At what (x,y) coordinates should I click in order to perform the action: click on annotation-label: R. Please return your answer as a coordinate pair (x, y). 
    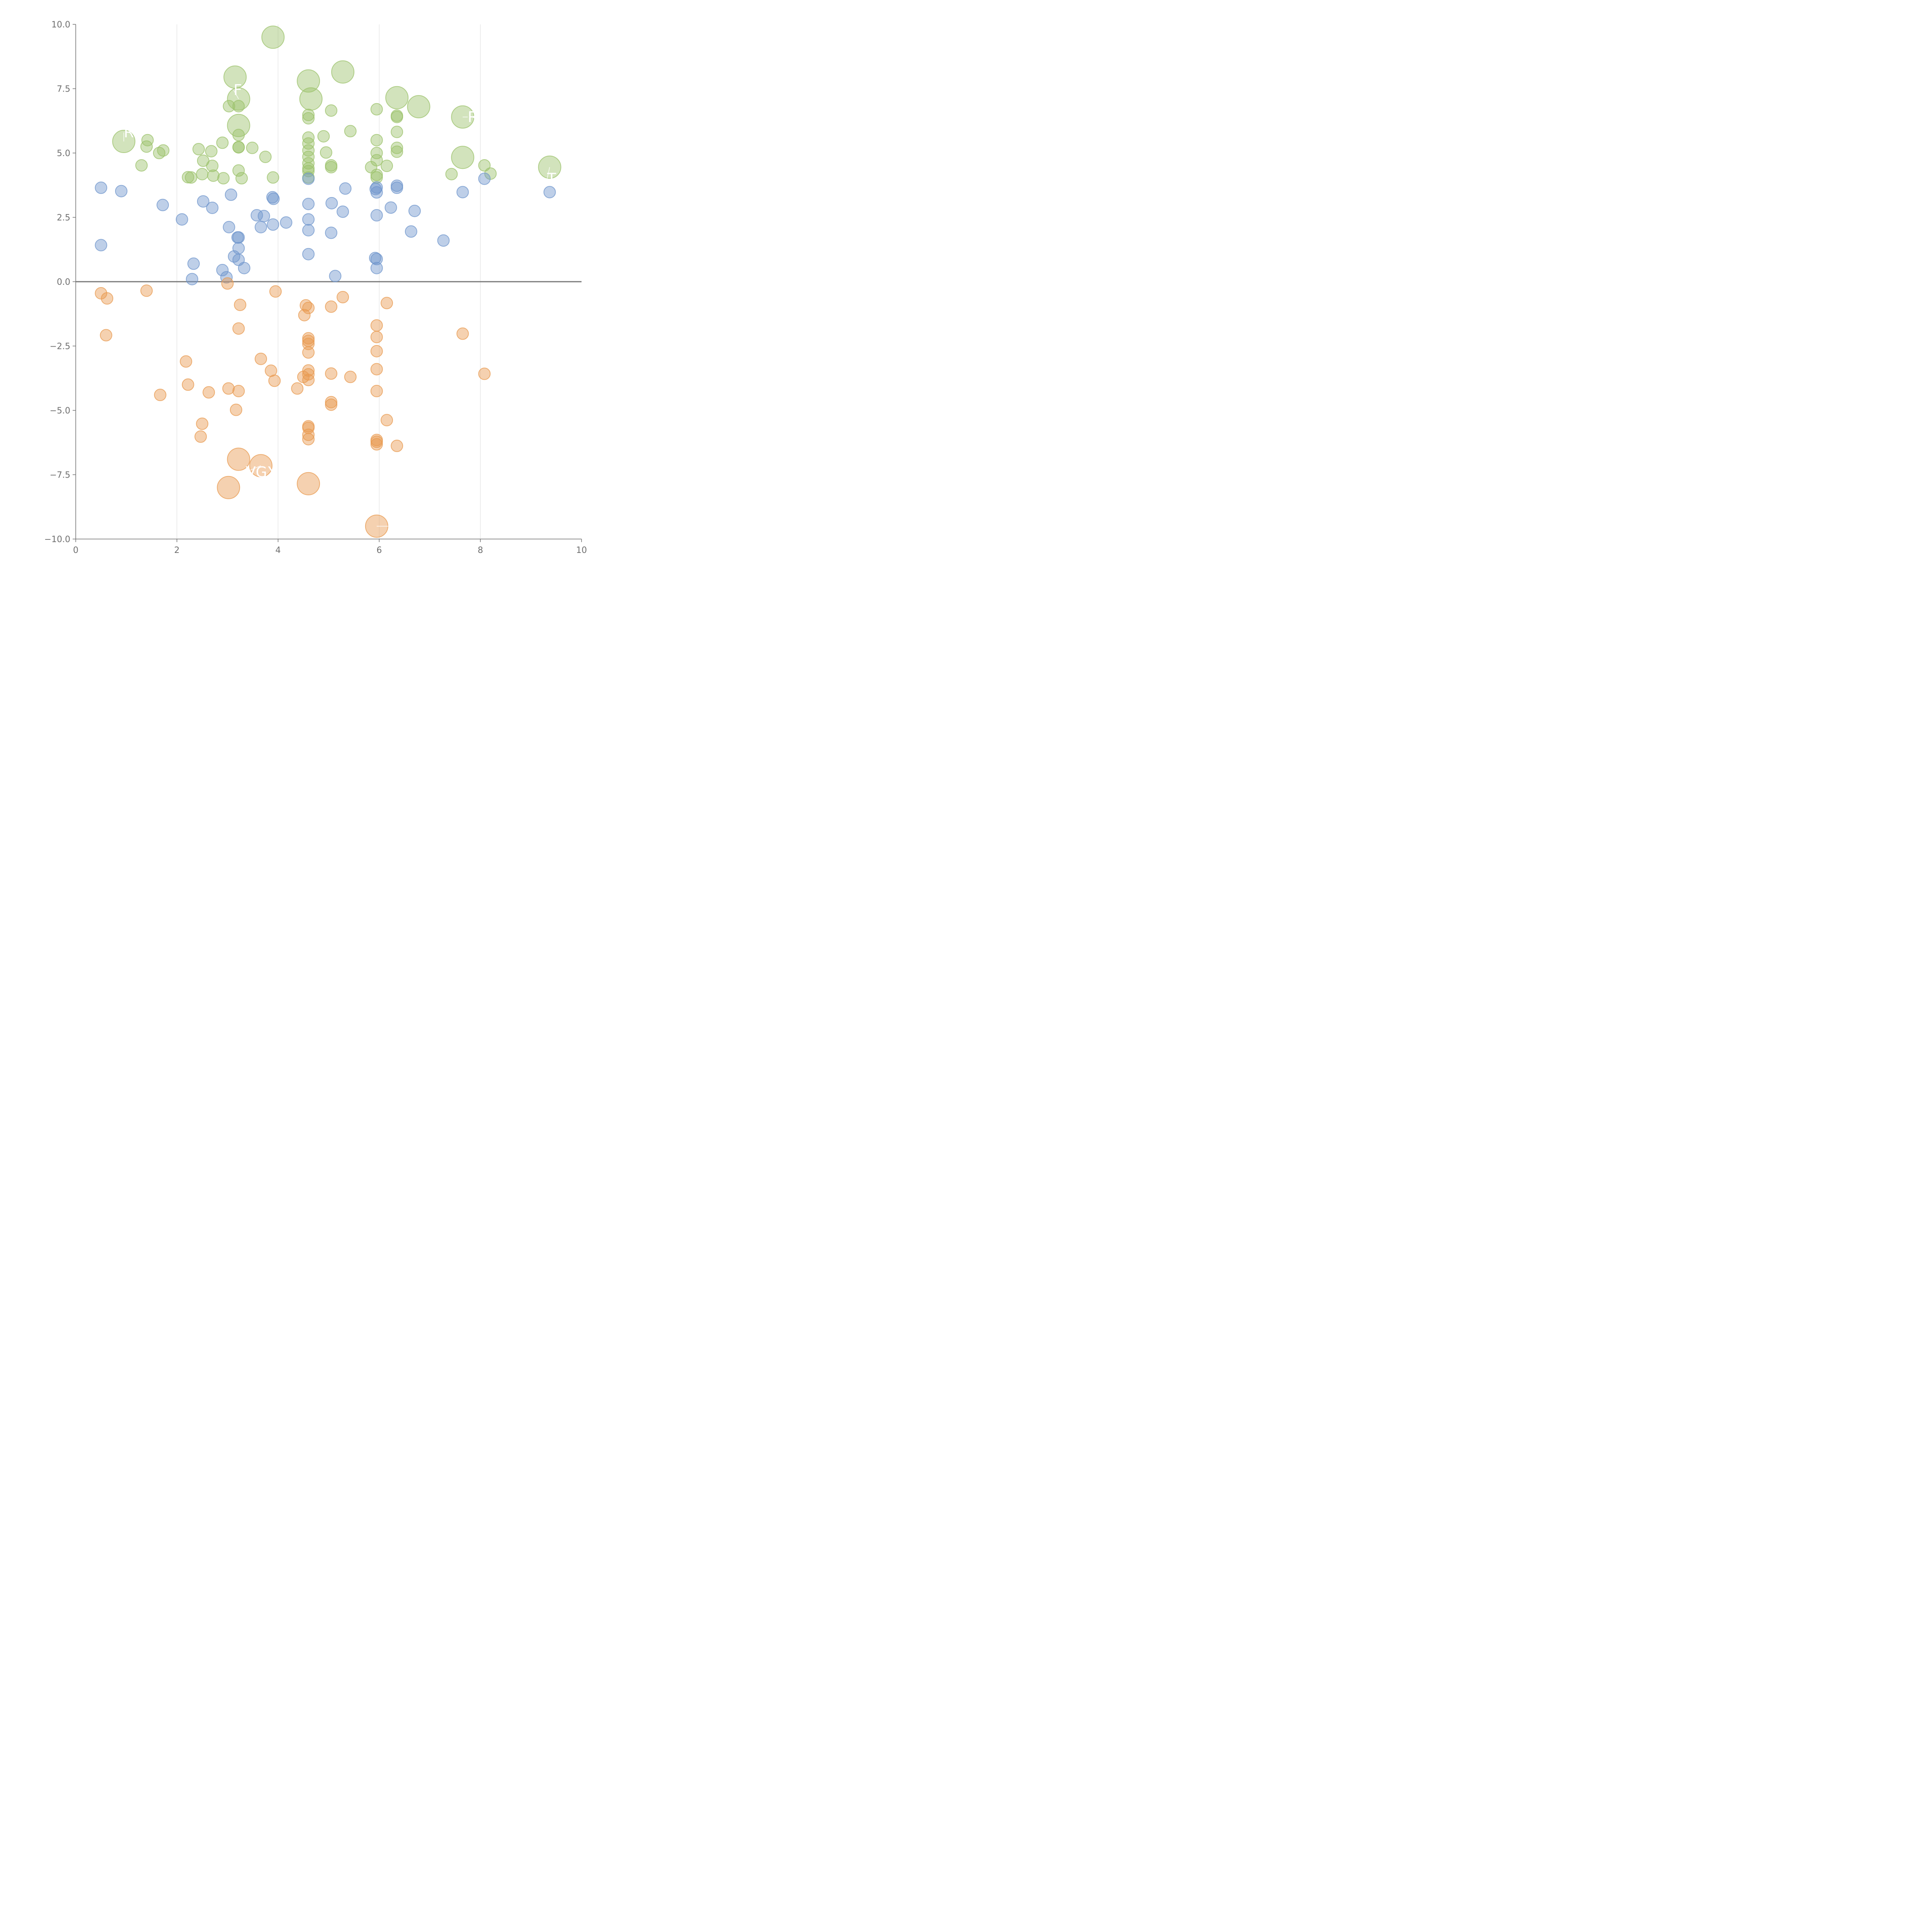
    Looking at the image, I should click on (473, 118).